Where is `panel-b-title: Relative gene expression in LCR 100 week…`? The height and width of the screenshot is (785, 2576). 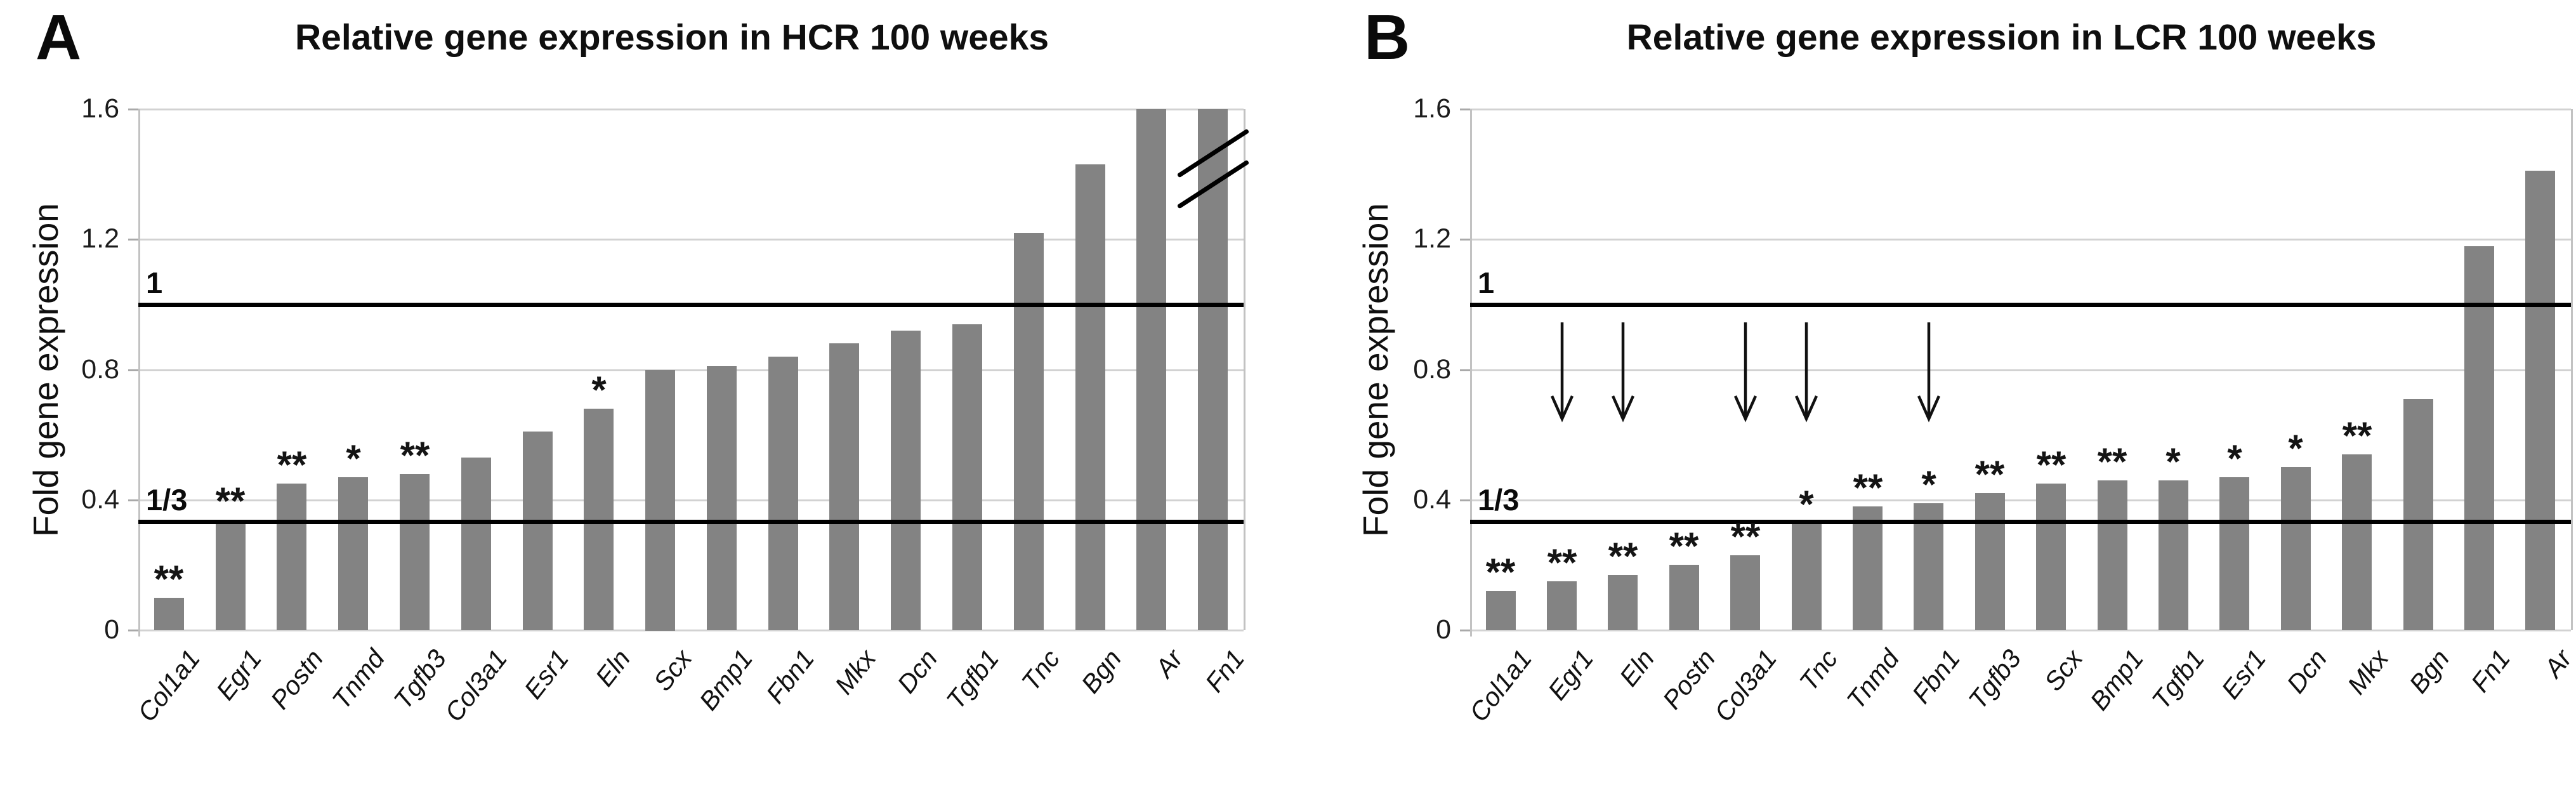 panel-b-title: Relative gene expression in LCR 100 week… is located at coordinates (2001, 37).